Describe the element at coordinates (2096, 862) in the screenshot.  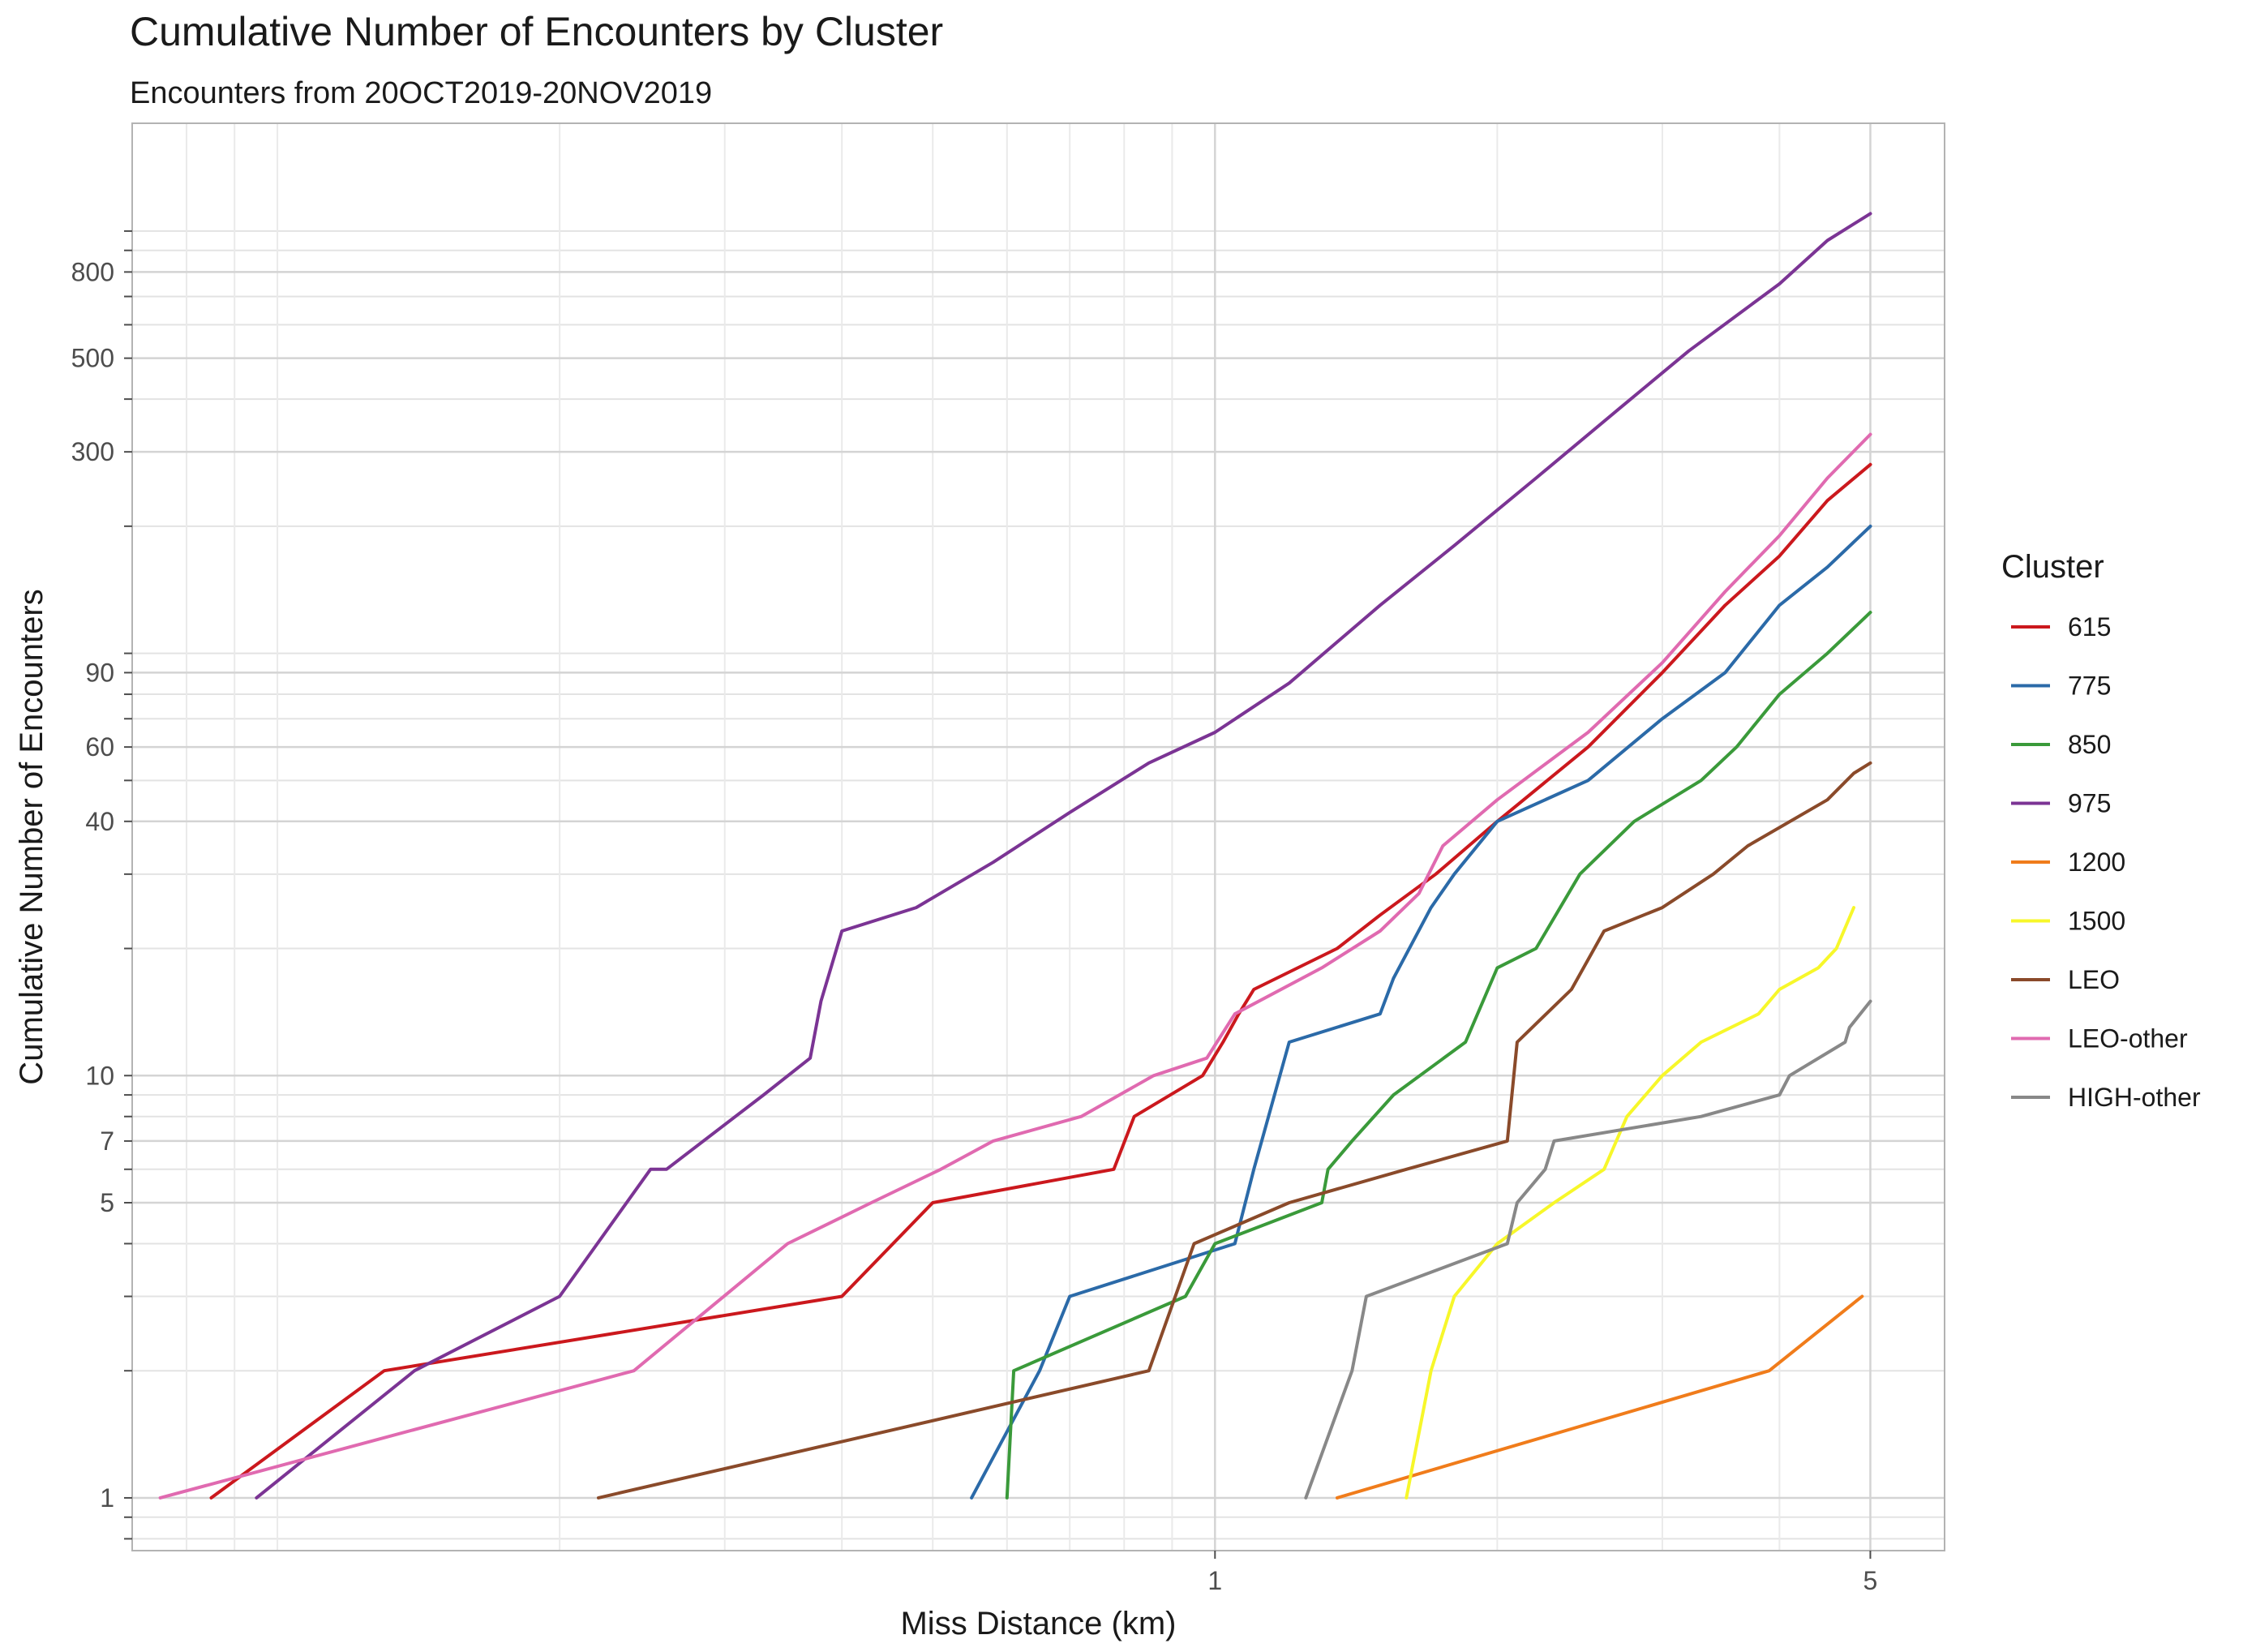
I see `legend-label-1200: 1200` at that location.